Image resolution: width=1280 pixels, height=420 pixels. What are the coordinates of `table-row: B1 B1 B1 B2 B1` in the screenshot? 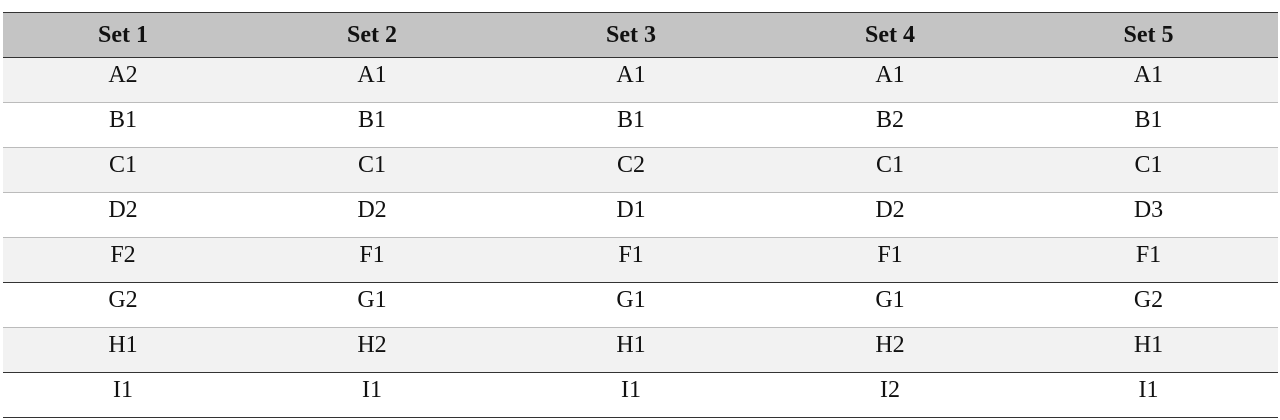 It's located at (640, 125).